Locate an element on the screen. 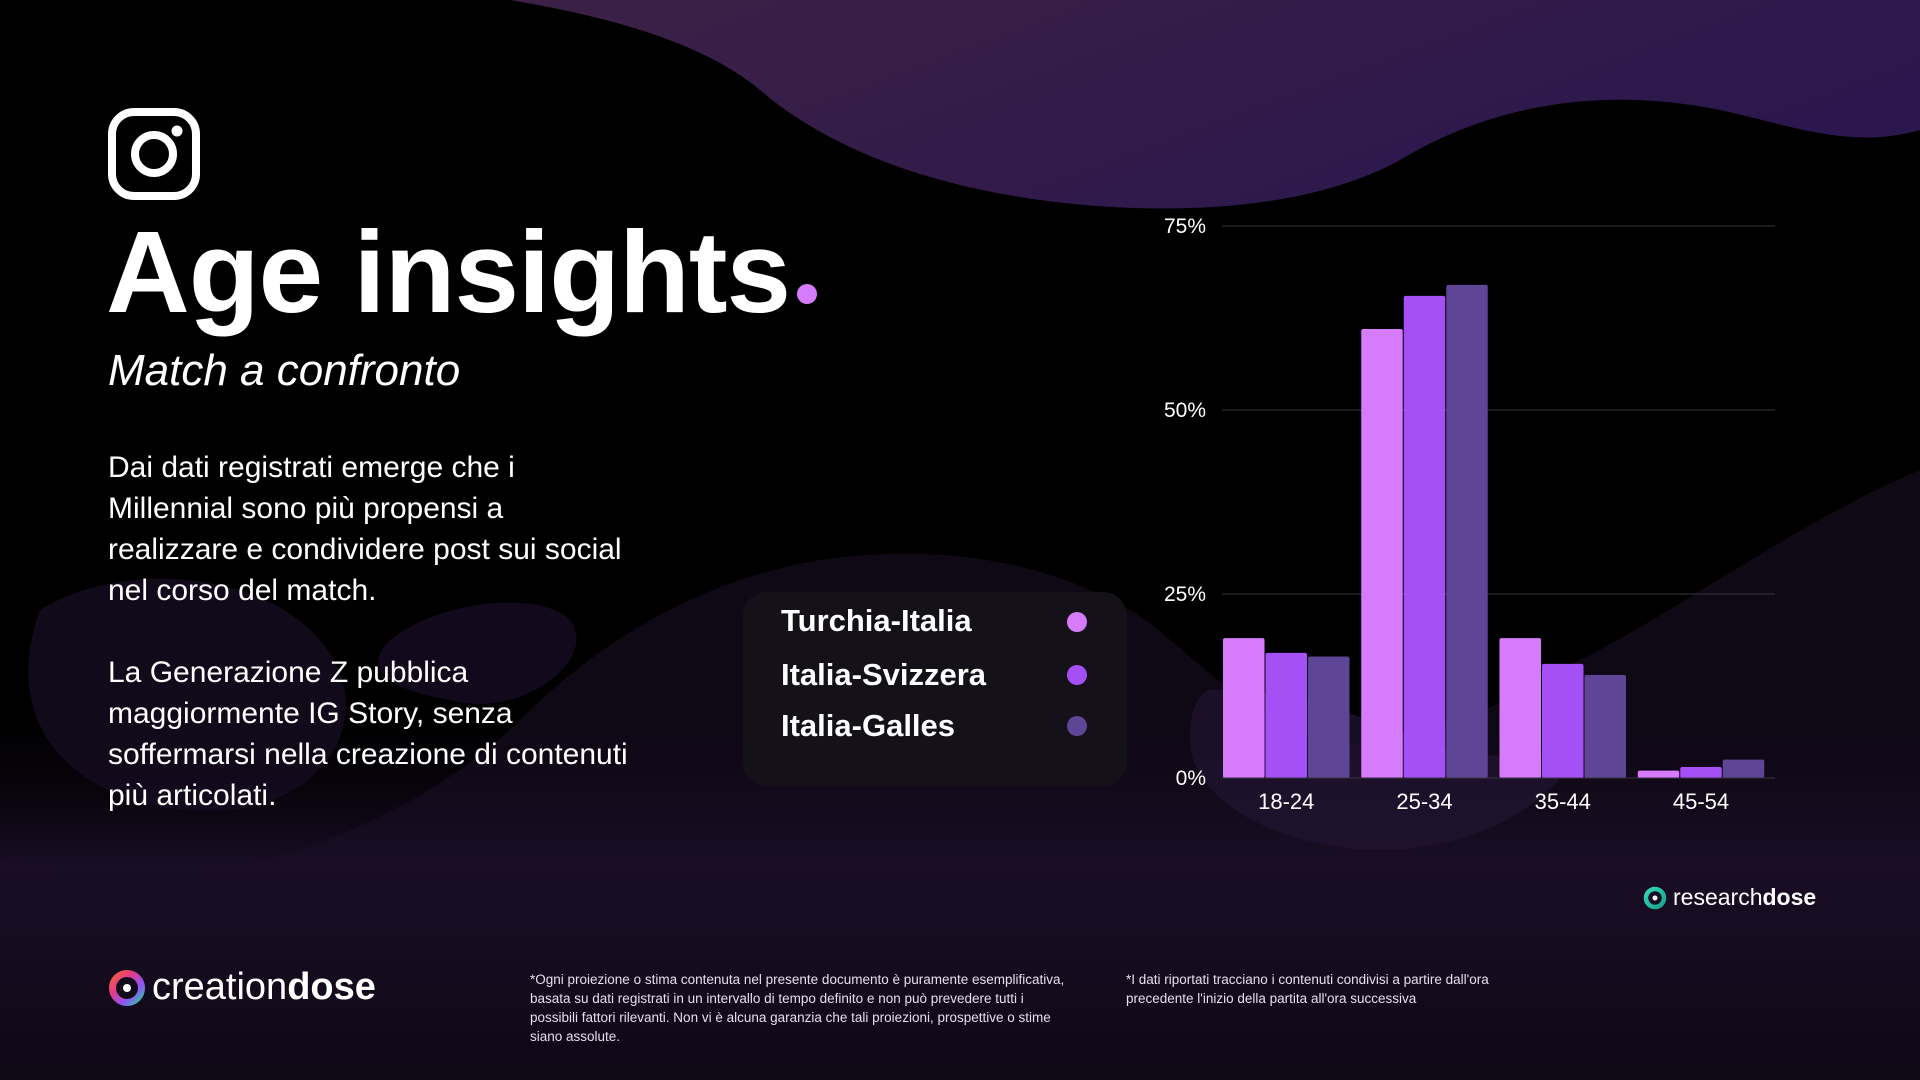 The image size is (1920, 1080). legend-label-italia-galles: Italia-Galles is located at coordinates (868, 725).